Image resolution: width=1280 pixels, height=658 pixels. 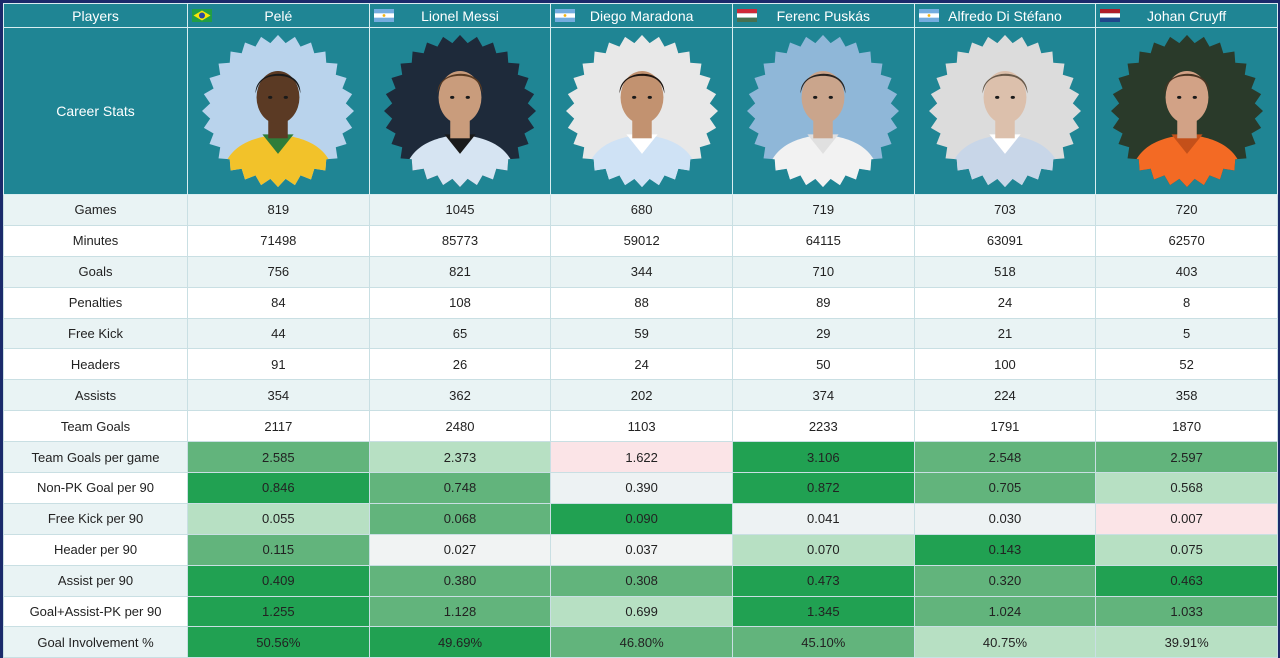 What do you see at coordinates (823, 15) in the screenshot?
I see `player-name: Ferenc Puskás` at bounding box center [823, 15].